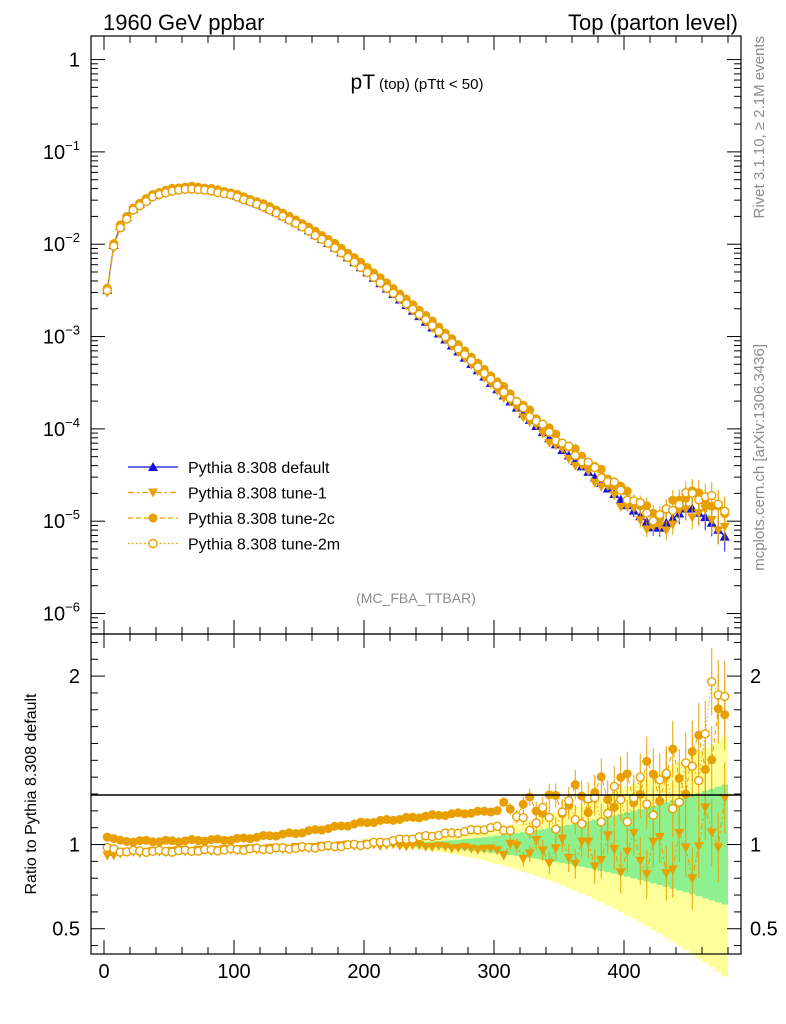  Describe the element at coordinates (61, 520) in the screenshot. I see `y-tick-label: 10⁻⁵` at that location.